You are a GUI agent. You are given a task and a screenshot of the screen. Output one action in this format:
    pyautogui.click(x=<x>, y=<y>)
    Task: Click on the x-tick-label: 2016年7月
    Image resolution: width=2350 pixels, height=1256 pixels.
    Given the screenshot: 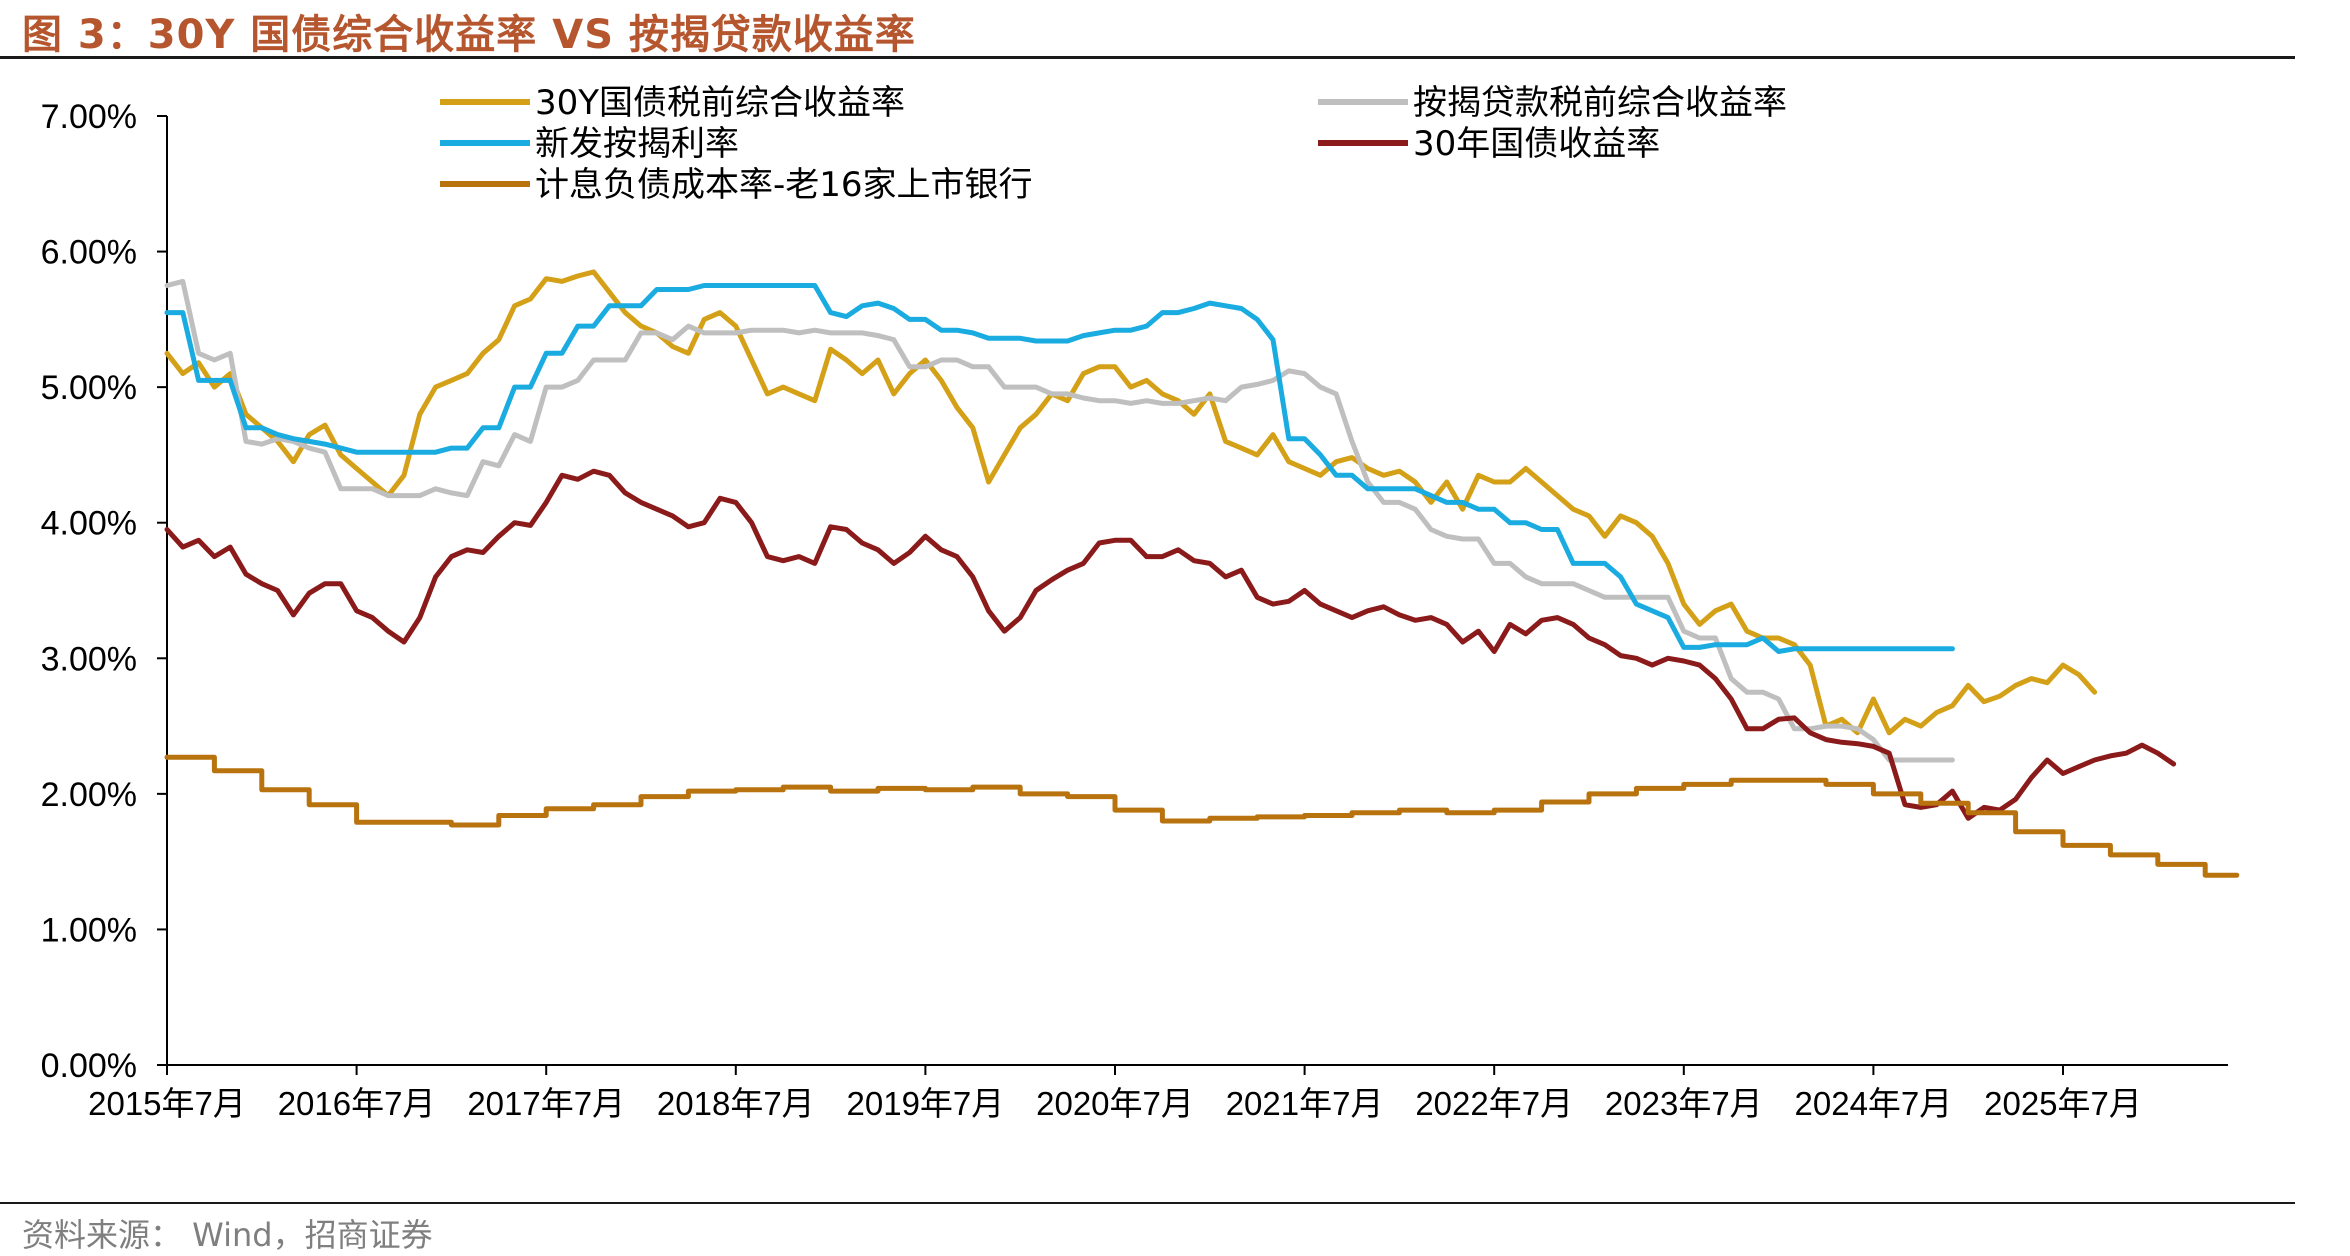 What is the action you would take?
    pyautogui.click(x=357, y=1103)
    